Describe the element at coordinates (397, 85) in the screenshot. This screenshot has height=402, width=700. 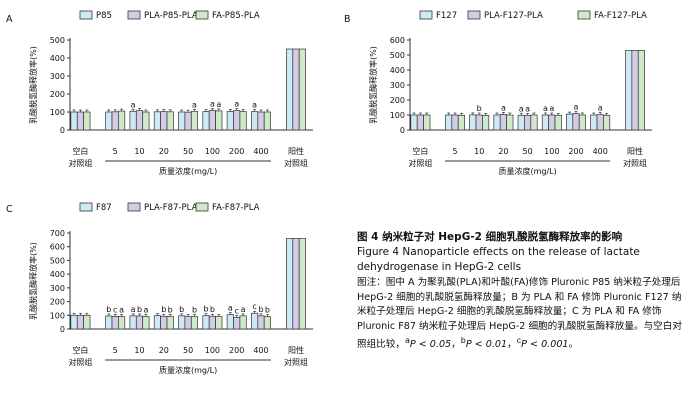
I see `y-tick-label-b-300: 300` at that location.